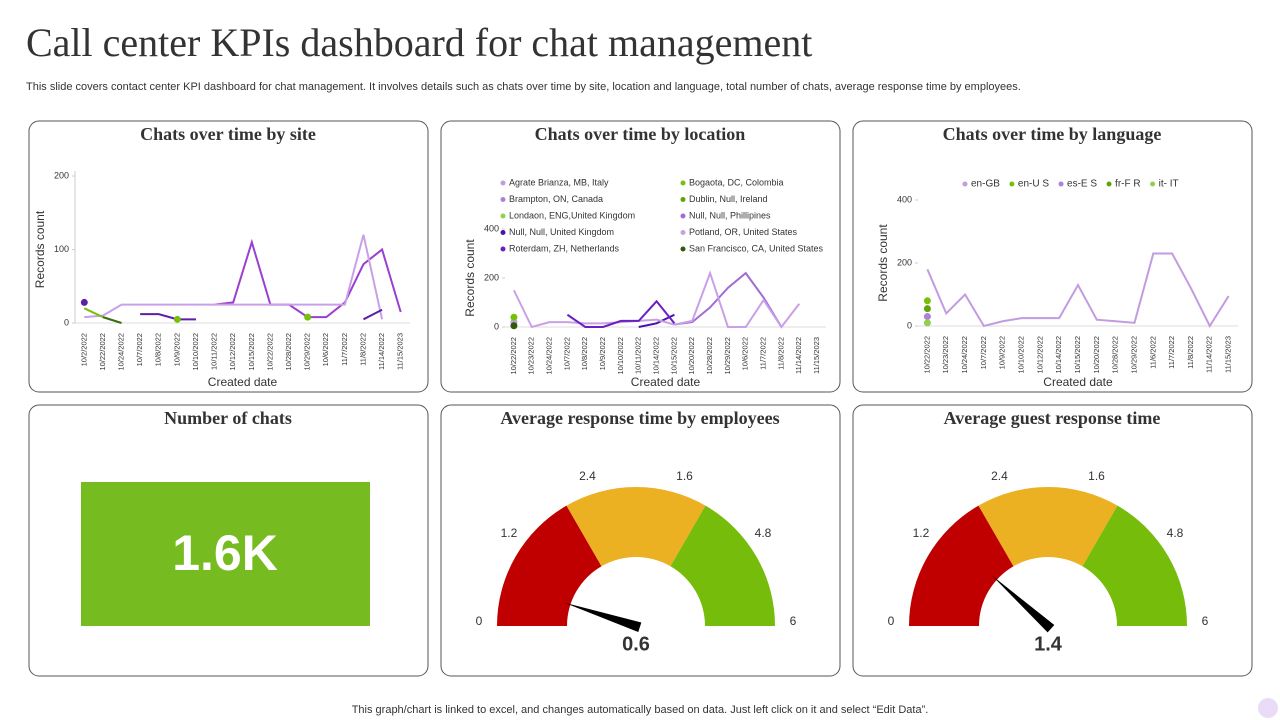 The width and height of the screenshot is (1280, 720). What do you see at coordinates (561, 232) in the screenshot?
I see `legend-label: Null, Null, United Kingdom` at bounding box center [561, 232].